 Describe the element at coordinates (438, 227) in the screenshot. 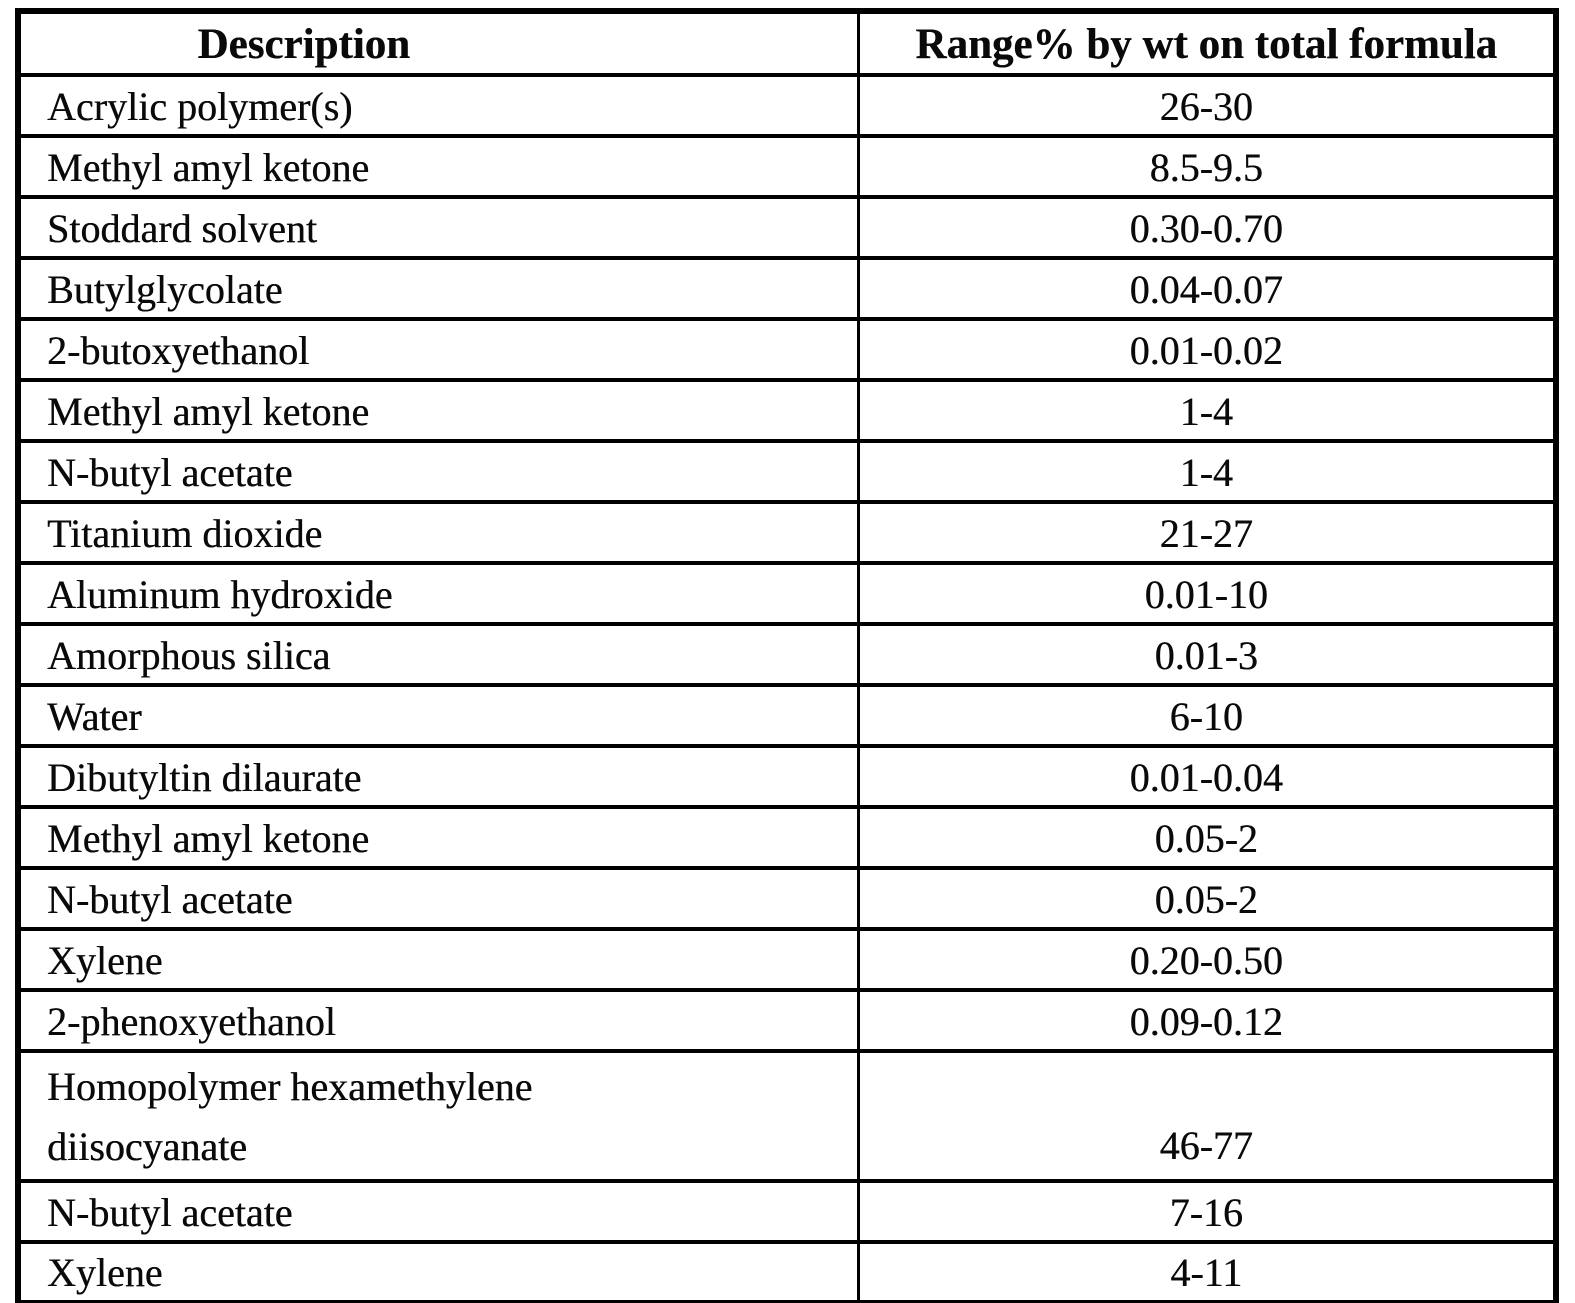

I see `description-cell: Stoddard solvent` at that location.